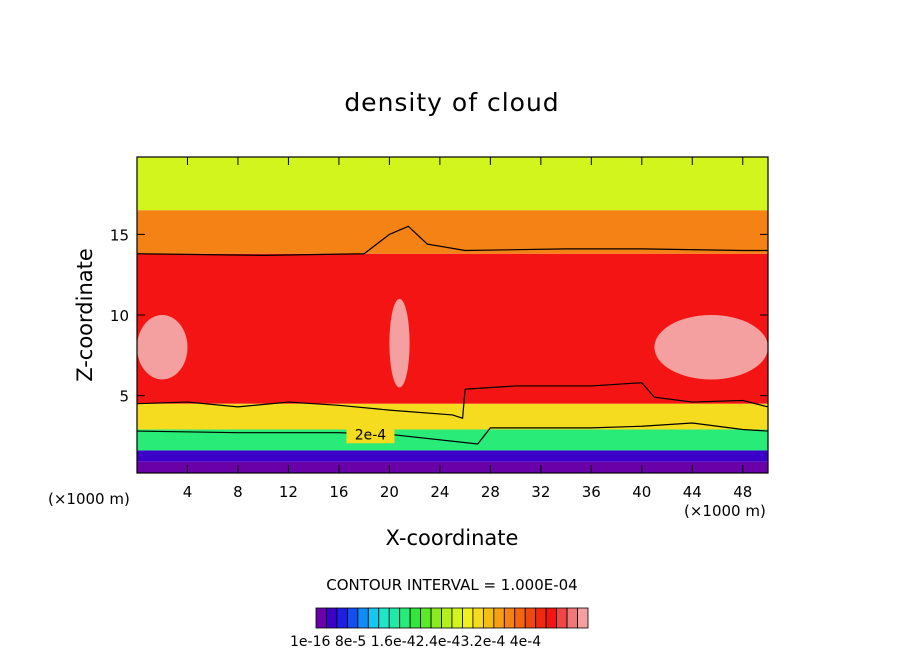 Image resolution: width=904 pixels, height=654 pixels. What do you see at coordinates (591, 492) in the screenshot?
I see `x-tick-label: 36` at bounding box center [591, 492].